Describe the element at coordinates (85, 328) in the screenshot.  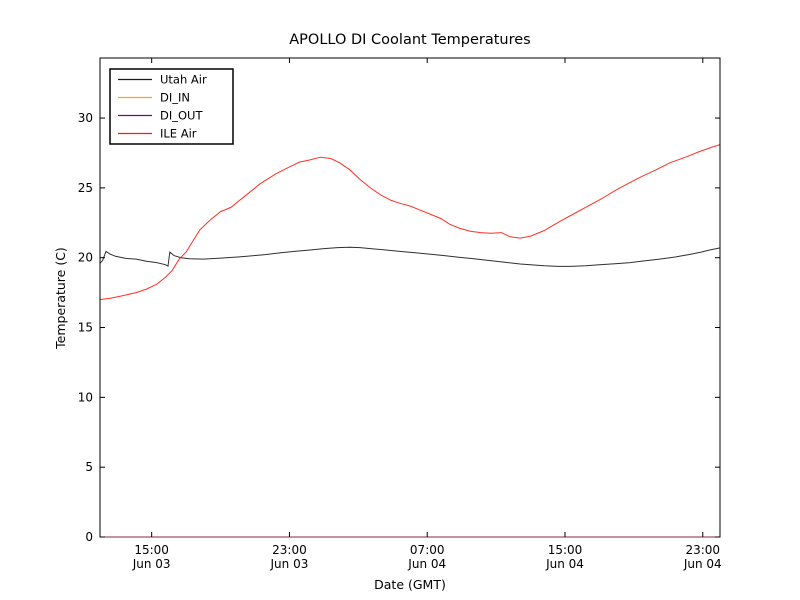
I see `y-tick-label: 15` at that location.